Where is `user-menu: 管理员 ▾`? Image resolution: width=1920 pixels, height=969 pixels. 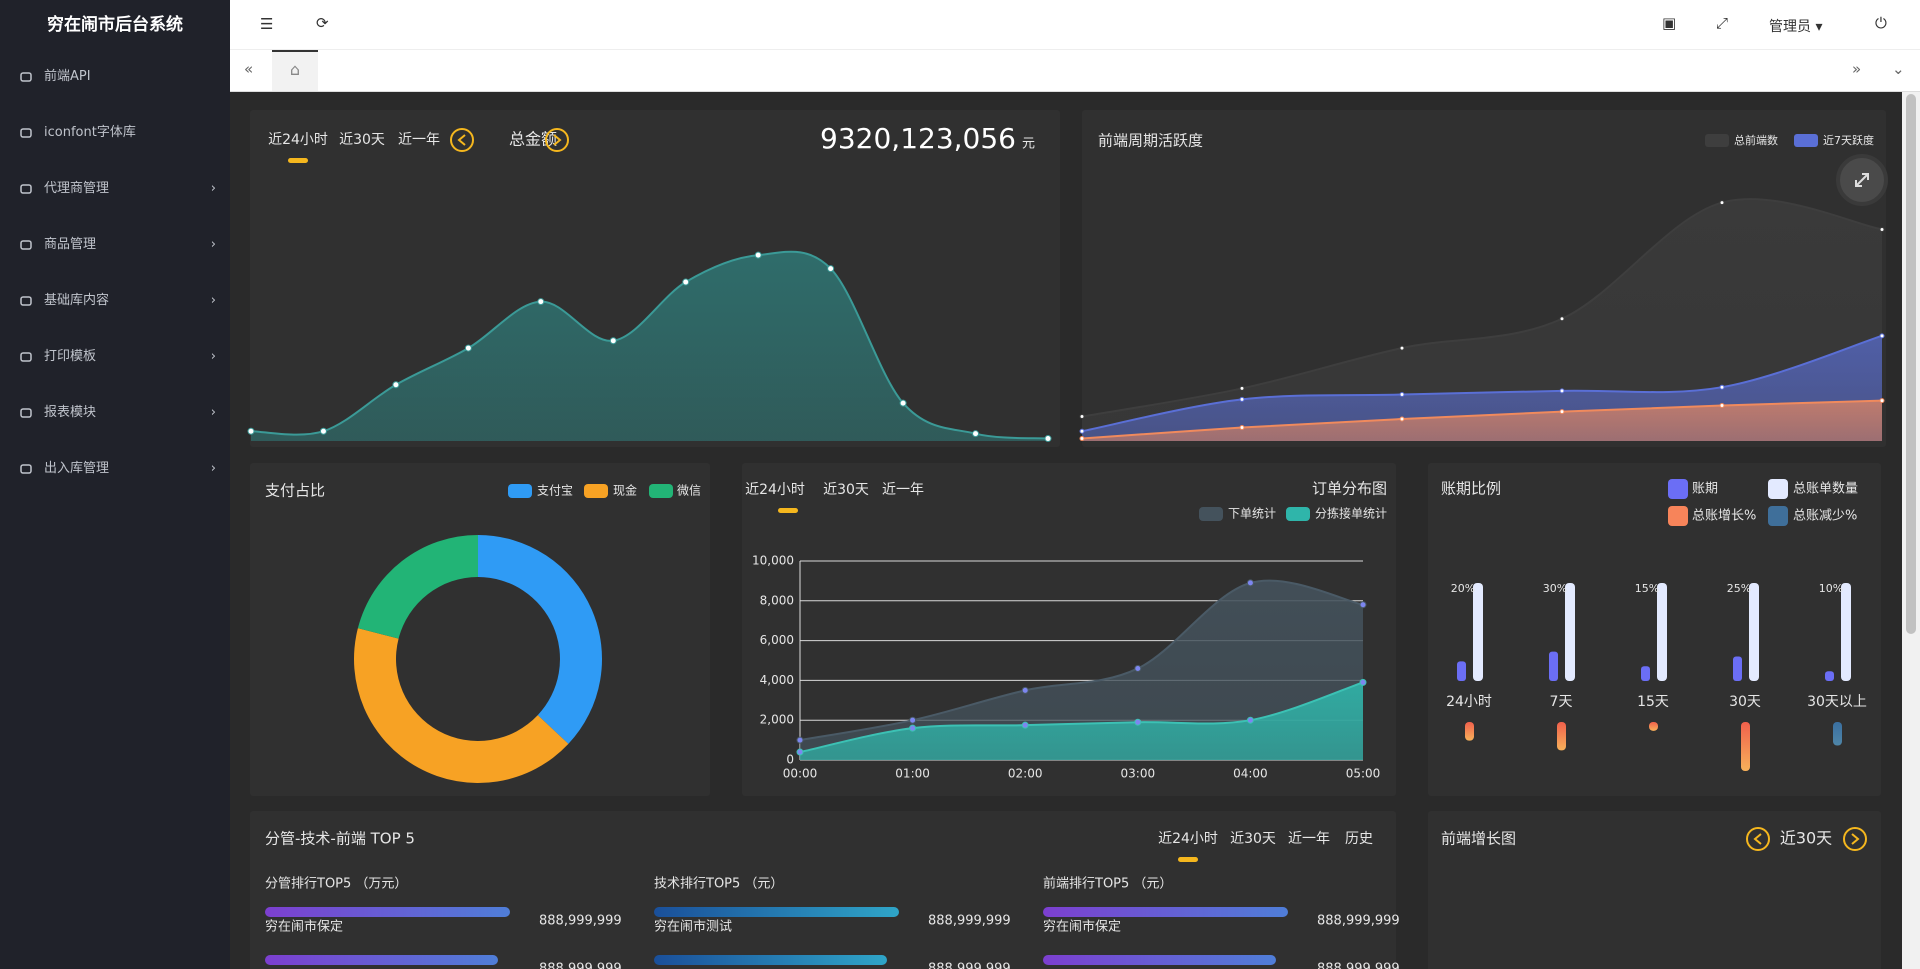 user-menu: 管理员 ▾ is located at coordinates (1796, 27).